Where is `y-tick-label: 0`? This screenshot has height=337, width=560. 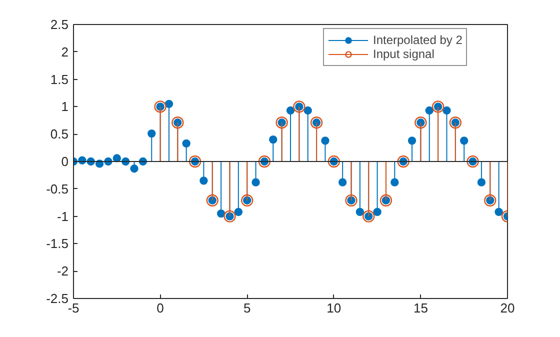
y-tick-label: 0 is located at coordinates (65, 161).